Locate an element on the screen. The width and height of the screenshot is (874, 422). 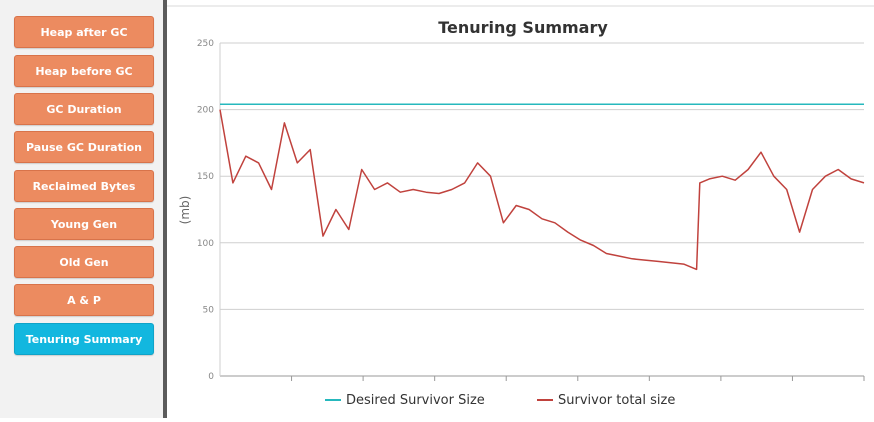
y-axis-label: (mb) is located at coordinates (185, 210).